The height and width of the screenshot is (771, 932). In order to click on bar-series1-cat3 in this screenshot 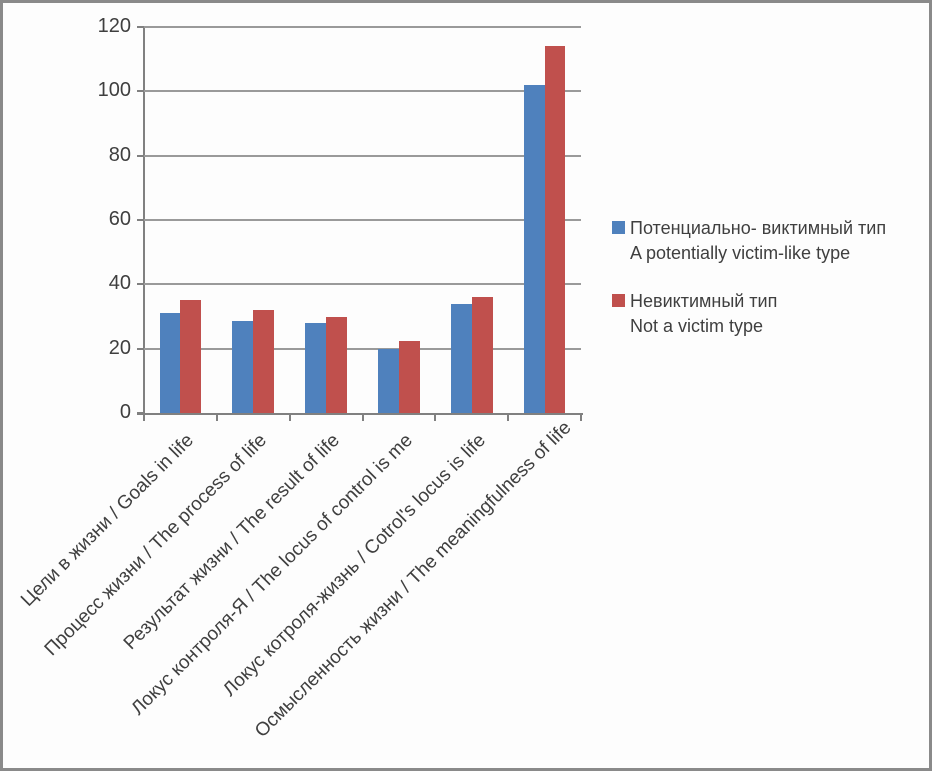, I will do `click(316, 367)`.